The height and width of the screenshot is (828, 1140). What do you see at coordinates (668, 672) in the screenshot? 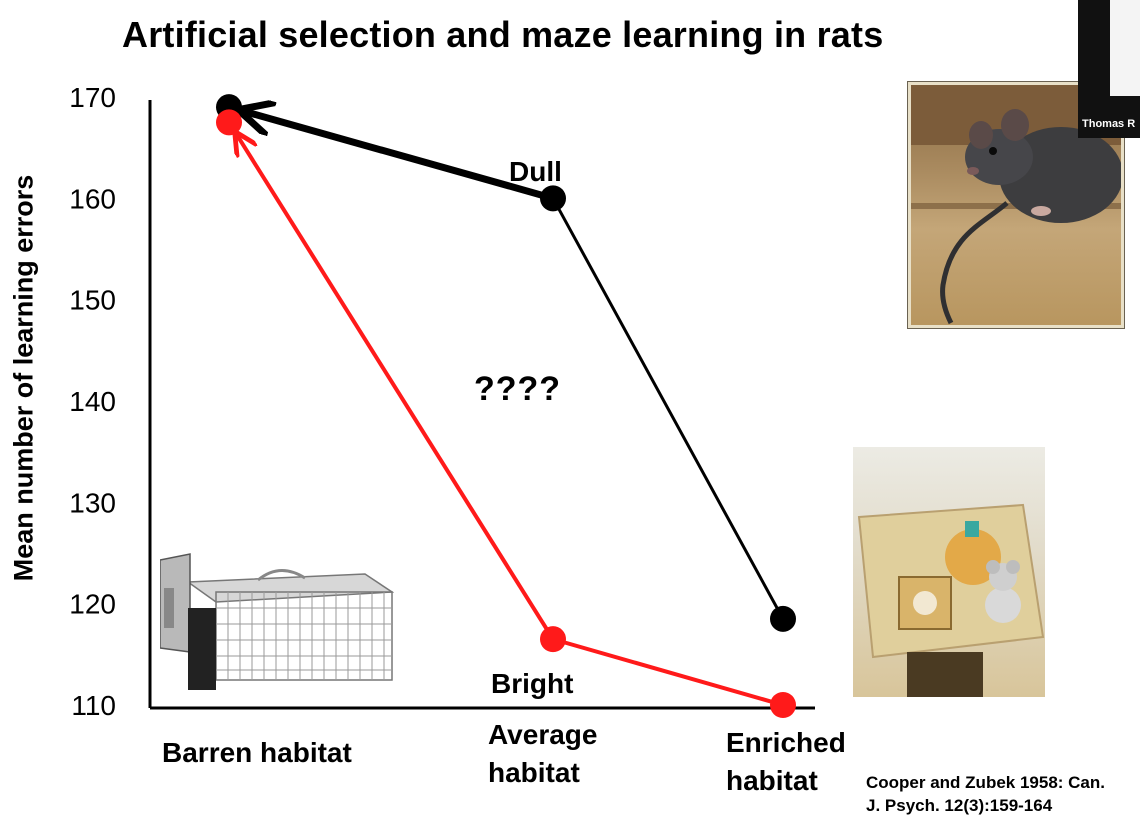
I see `series-line-bright-average-enriched` at bounding box center [668, 672].